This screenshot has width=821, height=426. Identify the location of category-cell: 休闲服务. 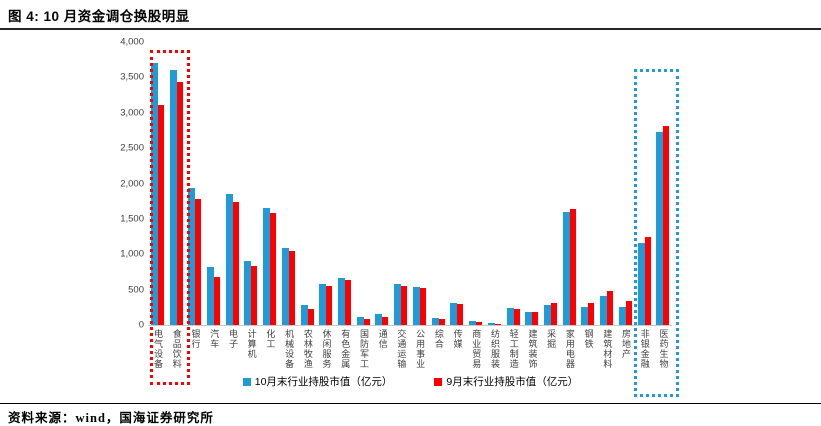
(325, 349).